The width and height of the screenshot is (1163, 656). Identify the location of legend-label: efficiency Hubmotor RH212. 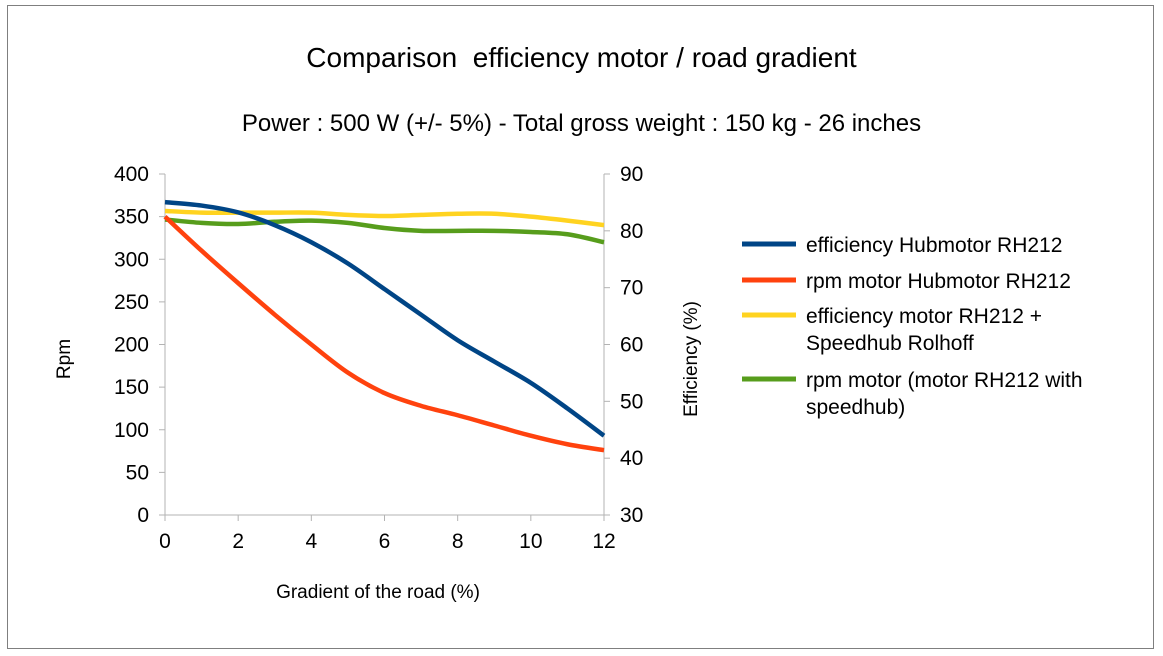
(934, 245).